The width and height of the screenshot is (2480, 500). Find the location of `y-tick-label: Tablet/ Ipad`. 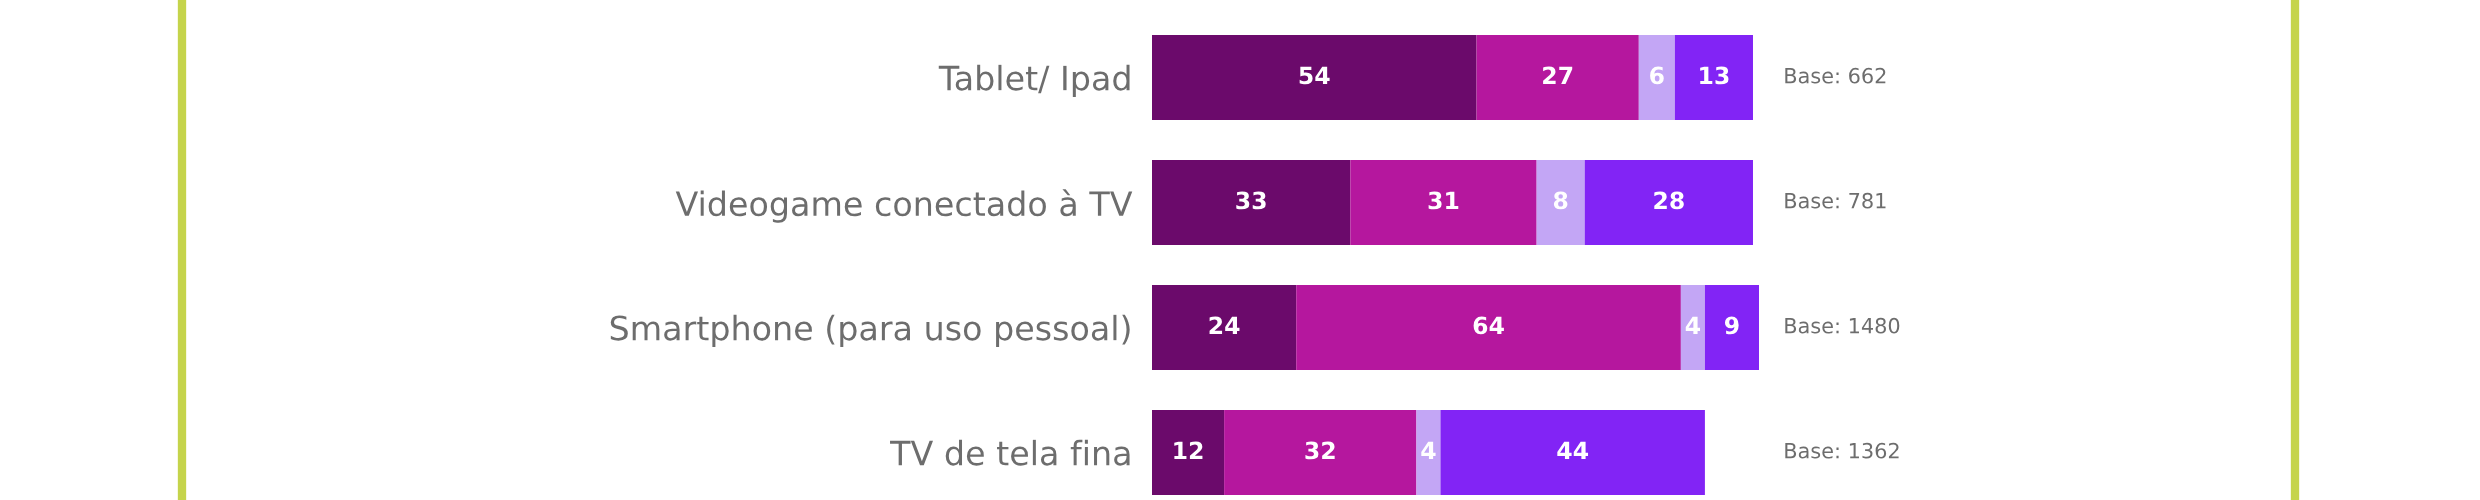

y-tick-label: Tablet/ Ipad is located at coordinates (1034, 81).